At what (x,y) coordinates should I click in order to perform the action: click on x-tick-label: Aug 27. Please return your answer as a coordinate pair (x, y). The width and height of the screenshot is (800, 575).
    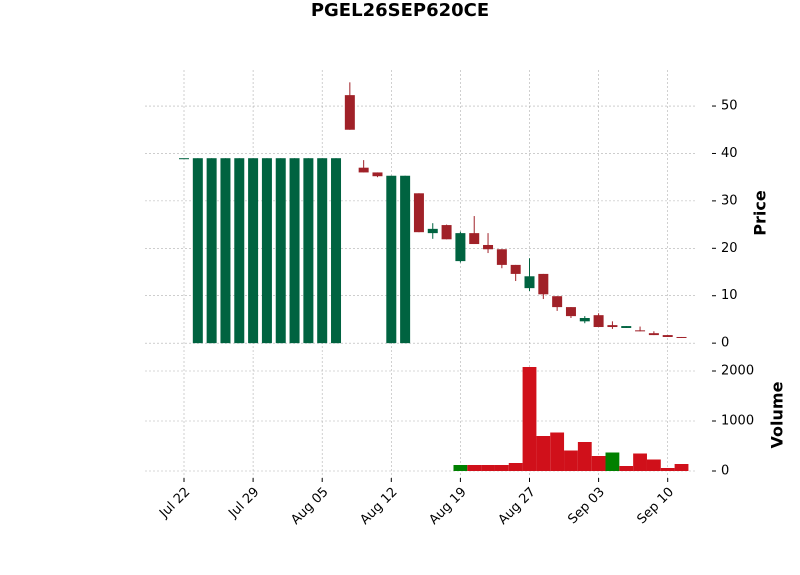
    Looking at the image, I should click on (517, 506).